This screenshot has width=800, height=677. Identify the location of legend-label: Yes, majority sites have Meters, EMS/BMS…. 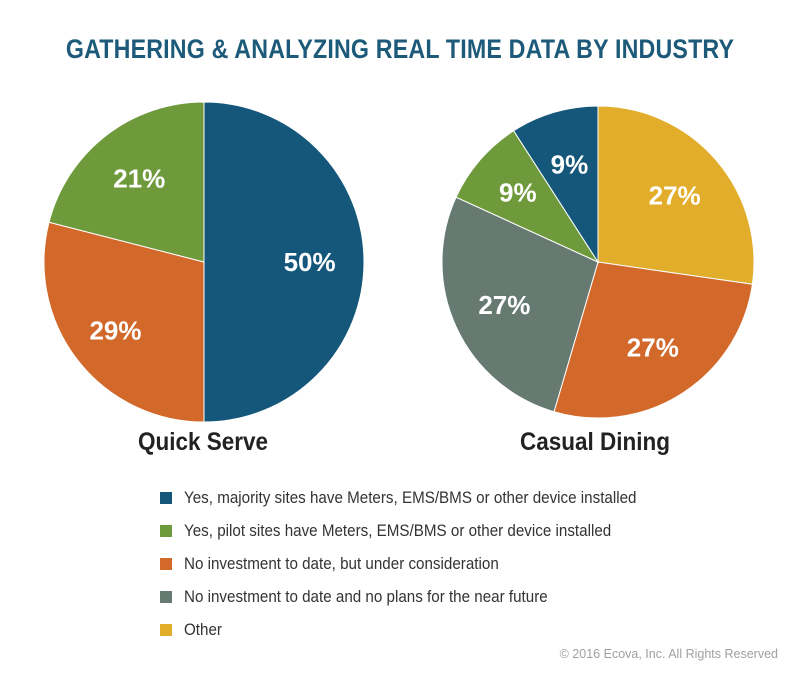
(410, 497).